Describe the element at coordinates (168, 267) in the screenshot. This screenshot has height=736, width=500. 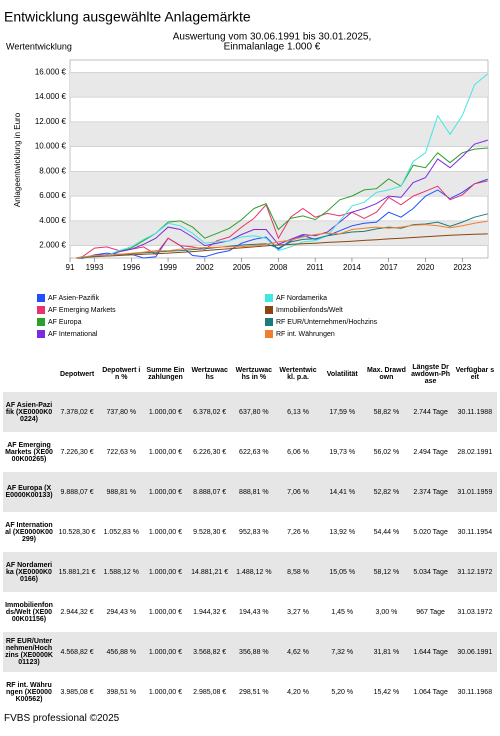
I see `x-tick-label: 1999` at that location.